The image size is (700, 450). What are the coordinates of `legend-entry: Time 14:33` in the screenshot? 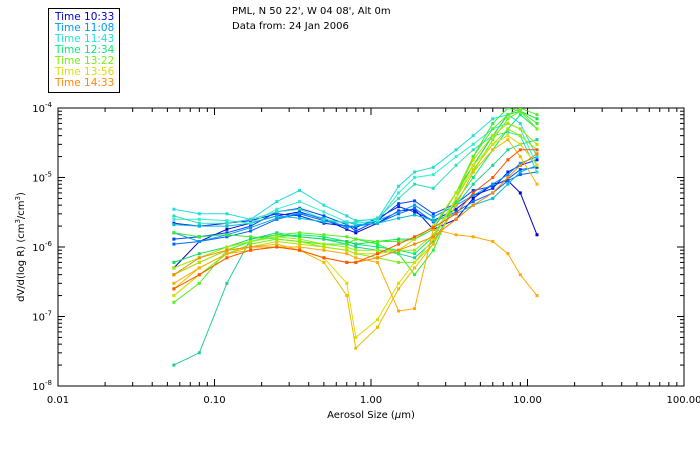 It's located at (85, 83).